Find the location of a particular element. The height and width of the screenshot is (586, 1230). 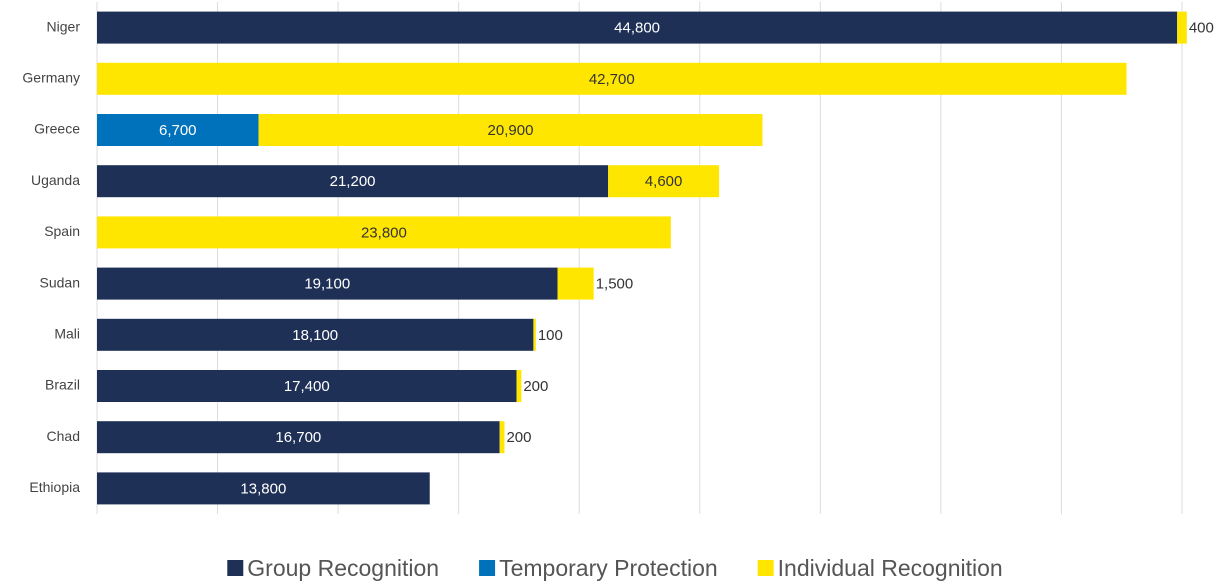

value-label: 23,800 is located at coordinates (384, 232).